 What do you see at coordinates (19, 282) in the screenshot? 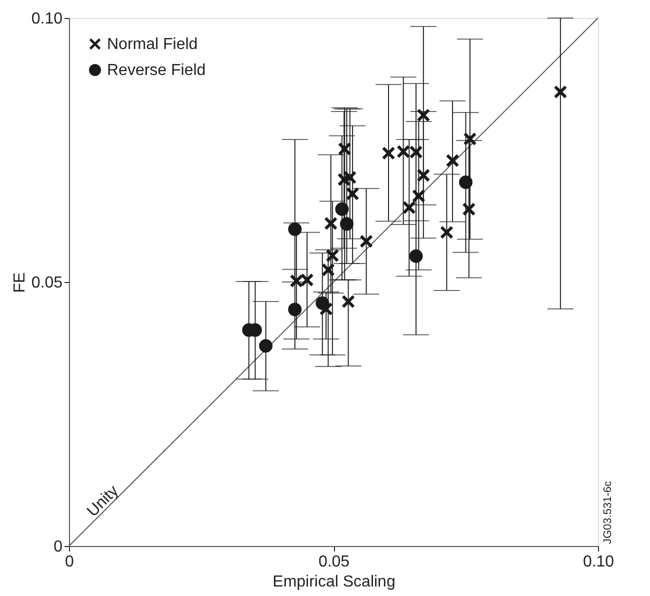
I see `y-axis-title: FE` at bounding box center [19, 282].